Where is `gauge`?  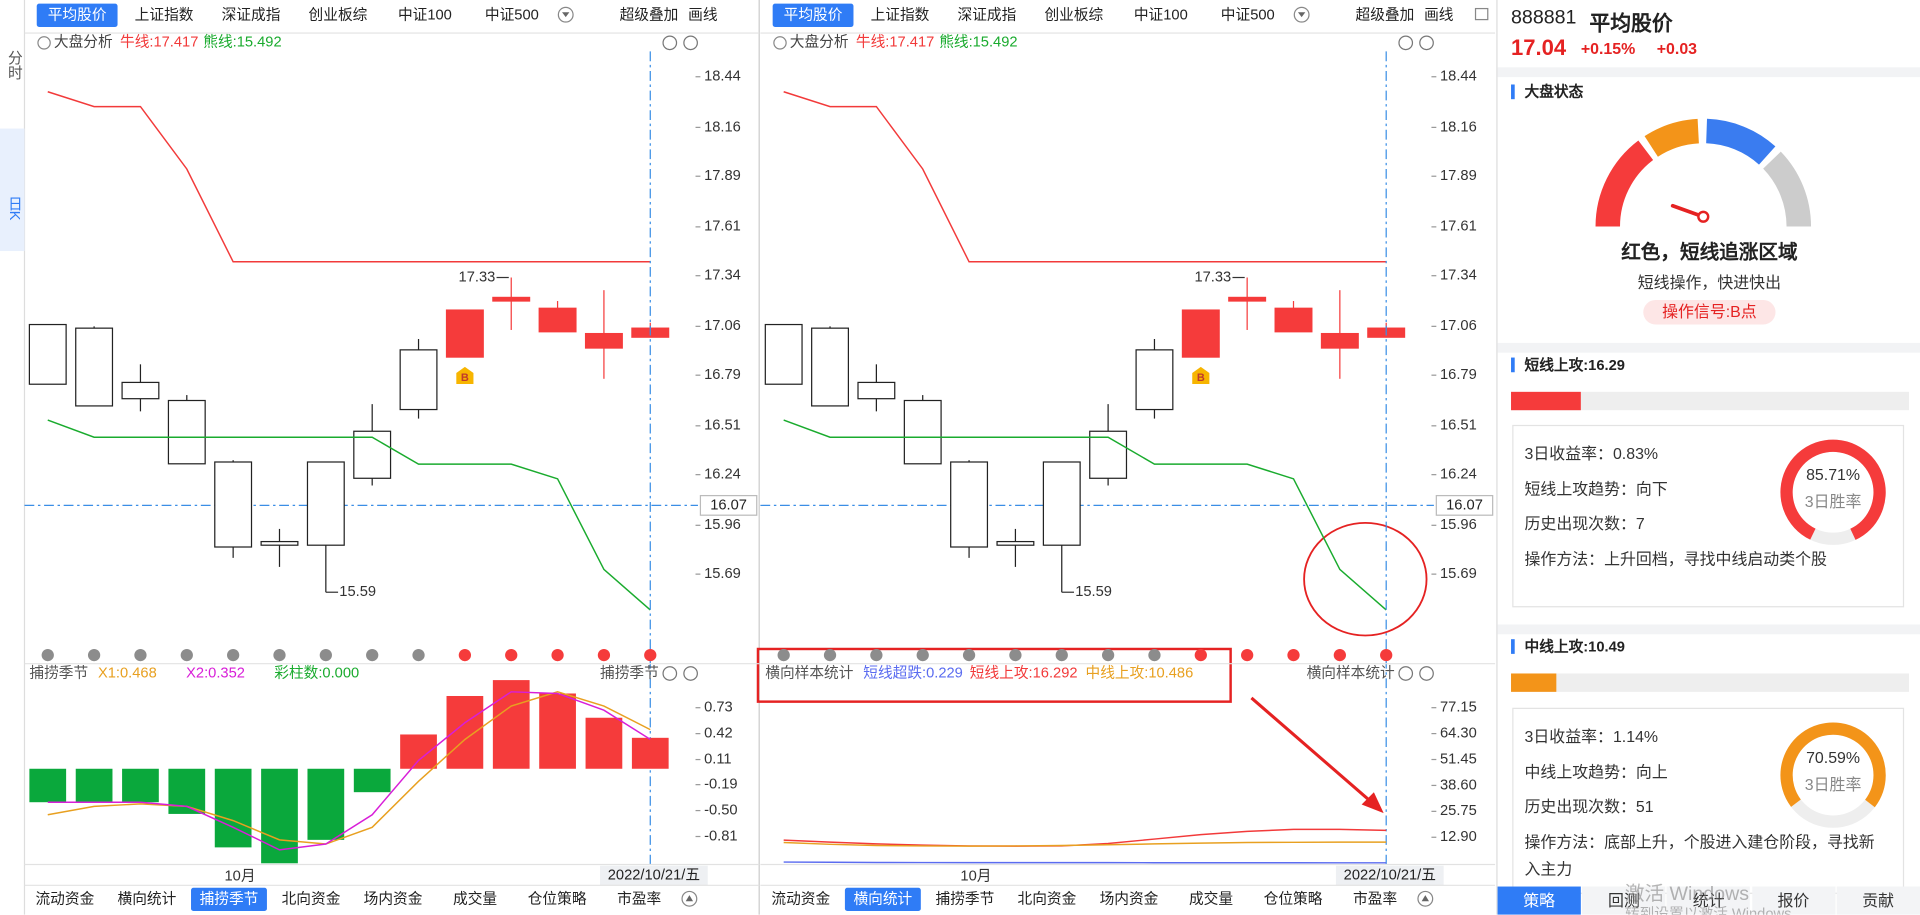
gauge is located at coordinates (1703, 172).